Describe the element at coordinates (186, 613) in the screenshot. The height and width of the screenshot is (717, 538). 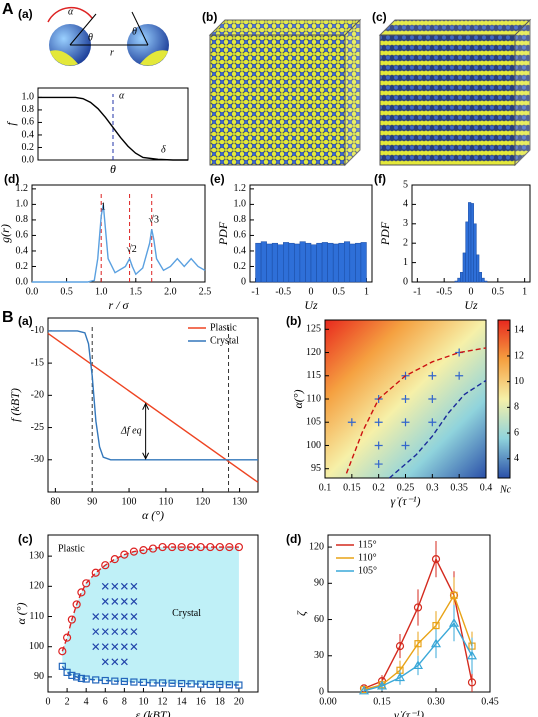
I see `region-label: Crystal` at that location.